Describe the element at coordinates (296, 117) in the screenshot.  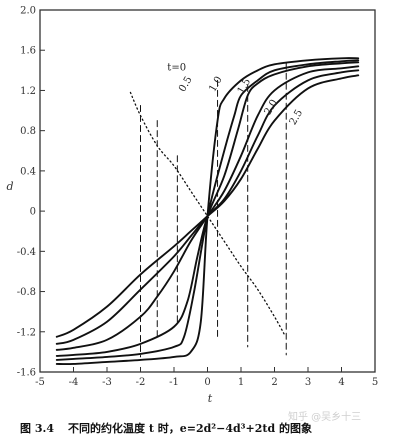
I see `curve-label: 2.5` at that location.